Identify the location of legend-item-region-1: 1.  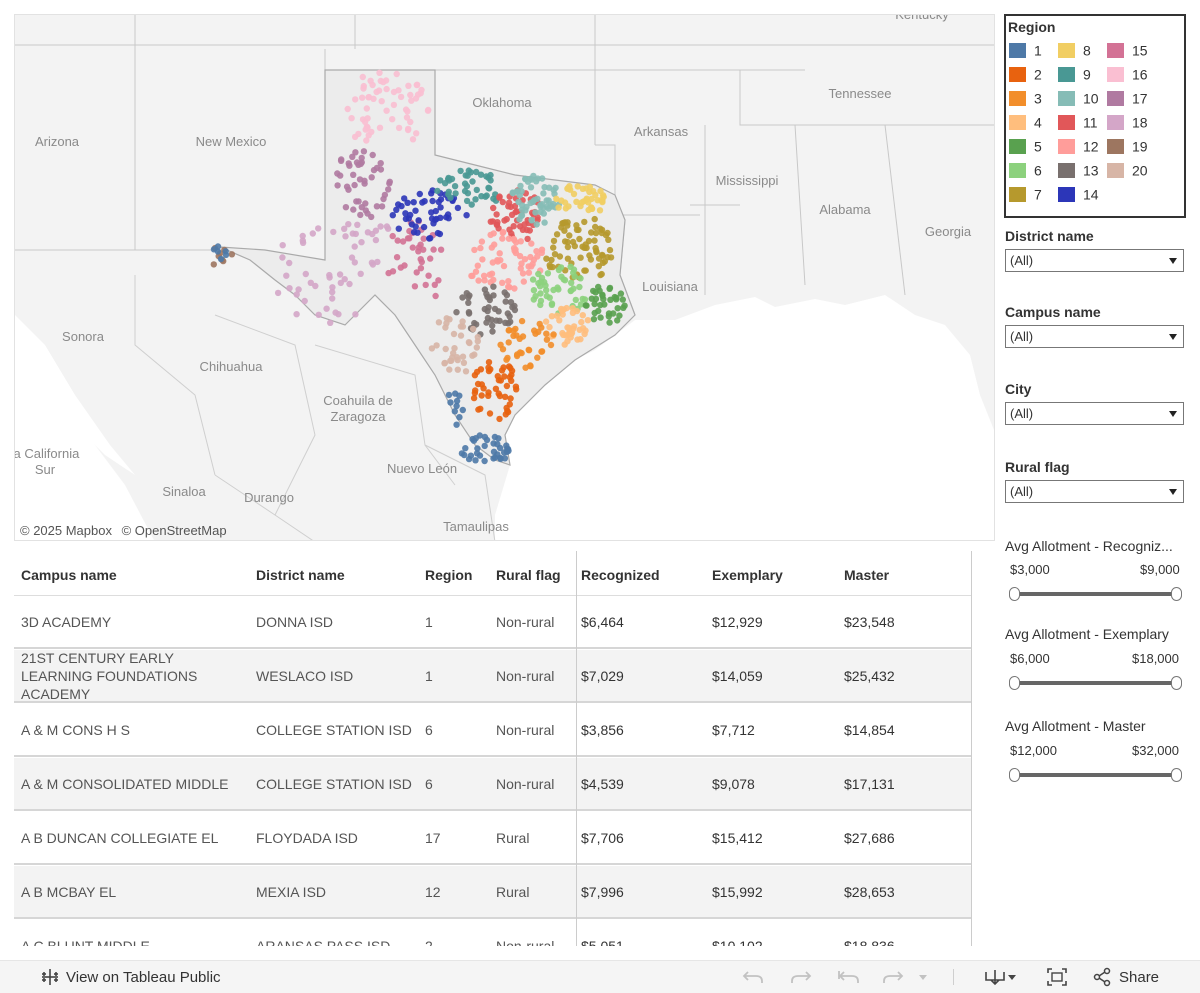
(1025, 49).